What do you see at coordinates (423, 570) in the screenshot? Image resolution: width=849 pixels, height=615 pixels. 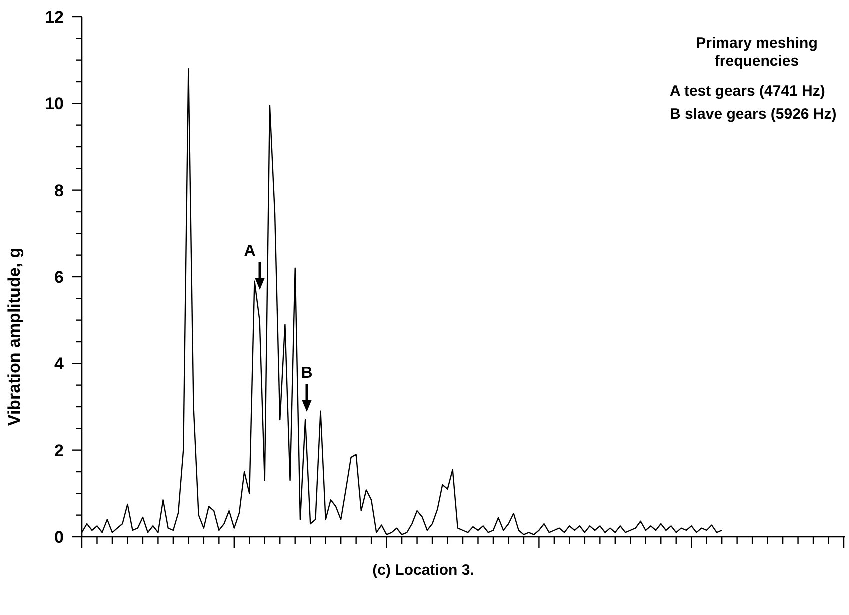 I see `x-axis-title: (c) Location 3.` at bounding box center [423, 570].